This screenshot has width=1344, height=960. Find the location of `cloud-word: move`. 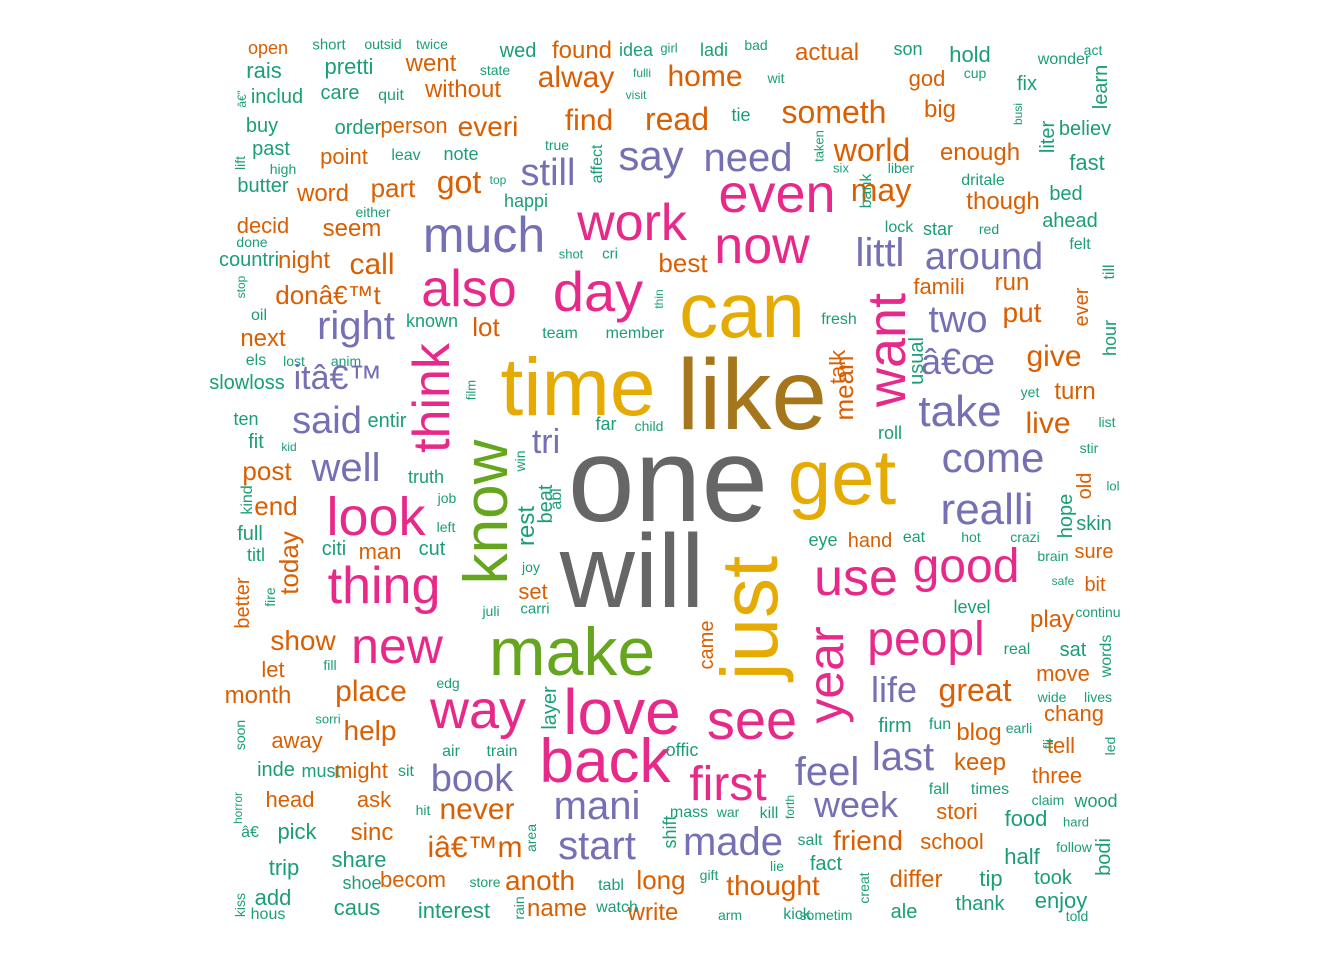

cloud-word: move is located at coordinates (1063, 673).